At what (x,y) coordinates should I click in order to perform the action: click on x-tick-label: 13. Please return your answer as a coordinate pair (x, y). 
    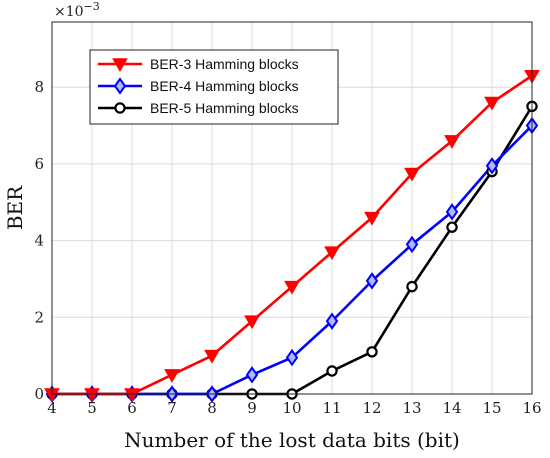
    Looking at the image, I should click on (411, 408).